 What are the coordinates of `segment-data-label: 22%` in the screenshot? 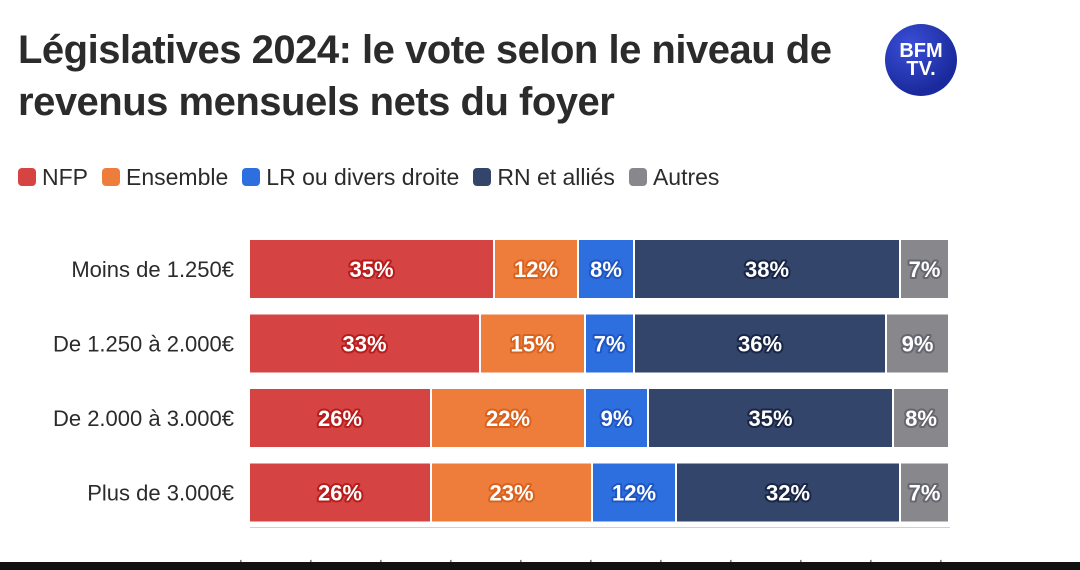 It's located at (508, 418).